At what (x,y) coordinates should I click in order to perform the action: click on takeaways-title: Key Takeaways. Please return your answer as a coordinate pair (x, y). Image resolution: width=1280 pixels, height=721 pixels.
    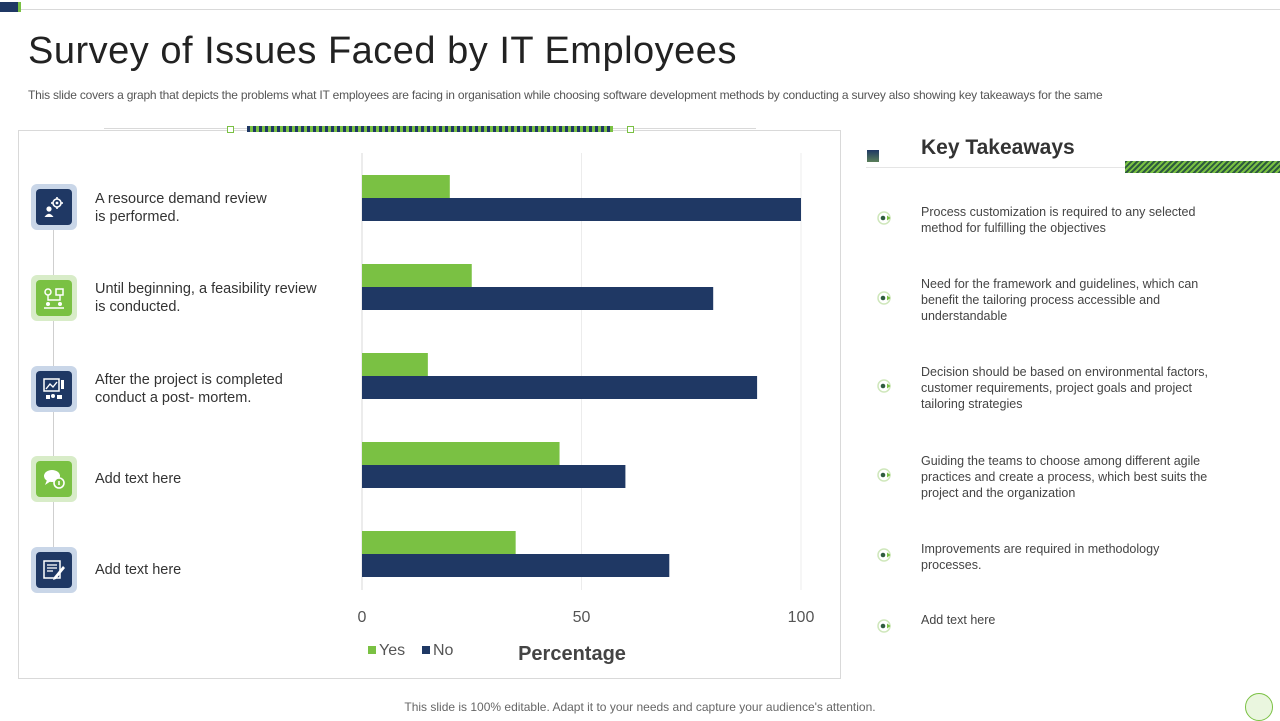
    Looking at the image, I should click on (998, 147).